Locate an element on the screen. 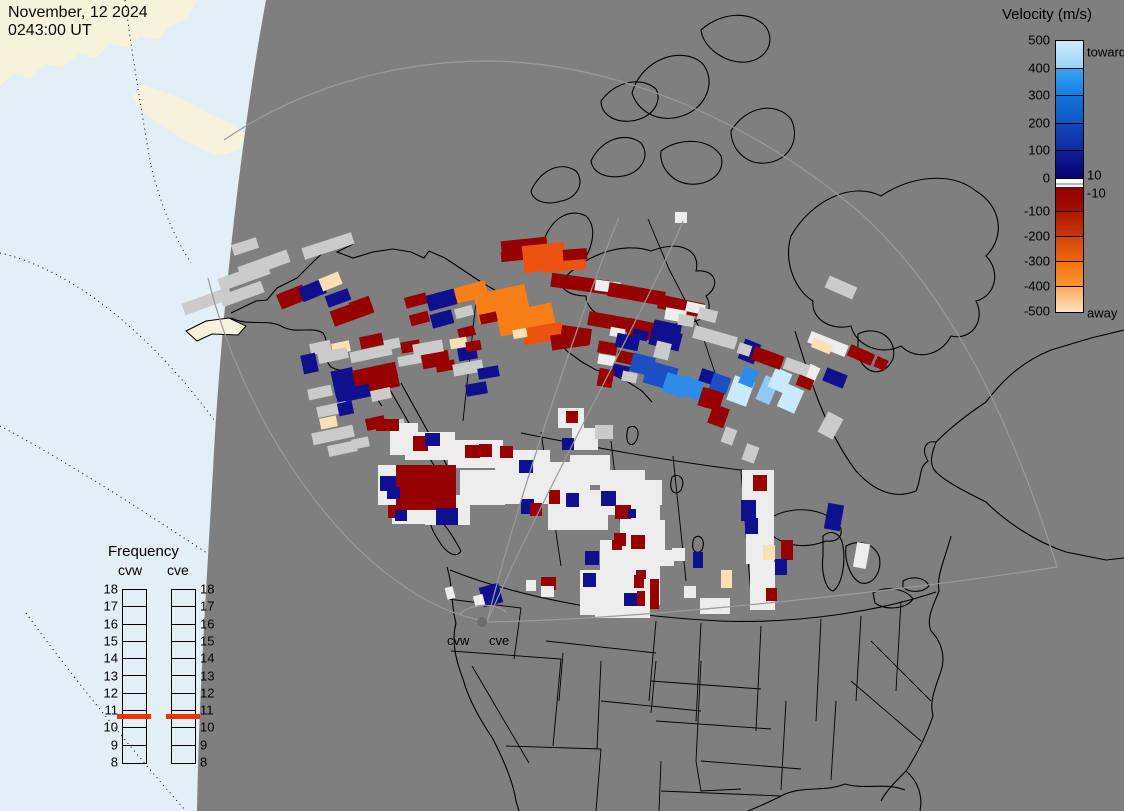  frequency-scale-cvw is located at coordinates (134, 676).